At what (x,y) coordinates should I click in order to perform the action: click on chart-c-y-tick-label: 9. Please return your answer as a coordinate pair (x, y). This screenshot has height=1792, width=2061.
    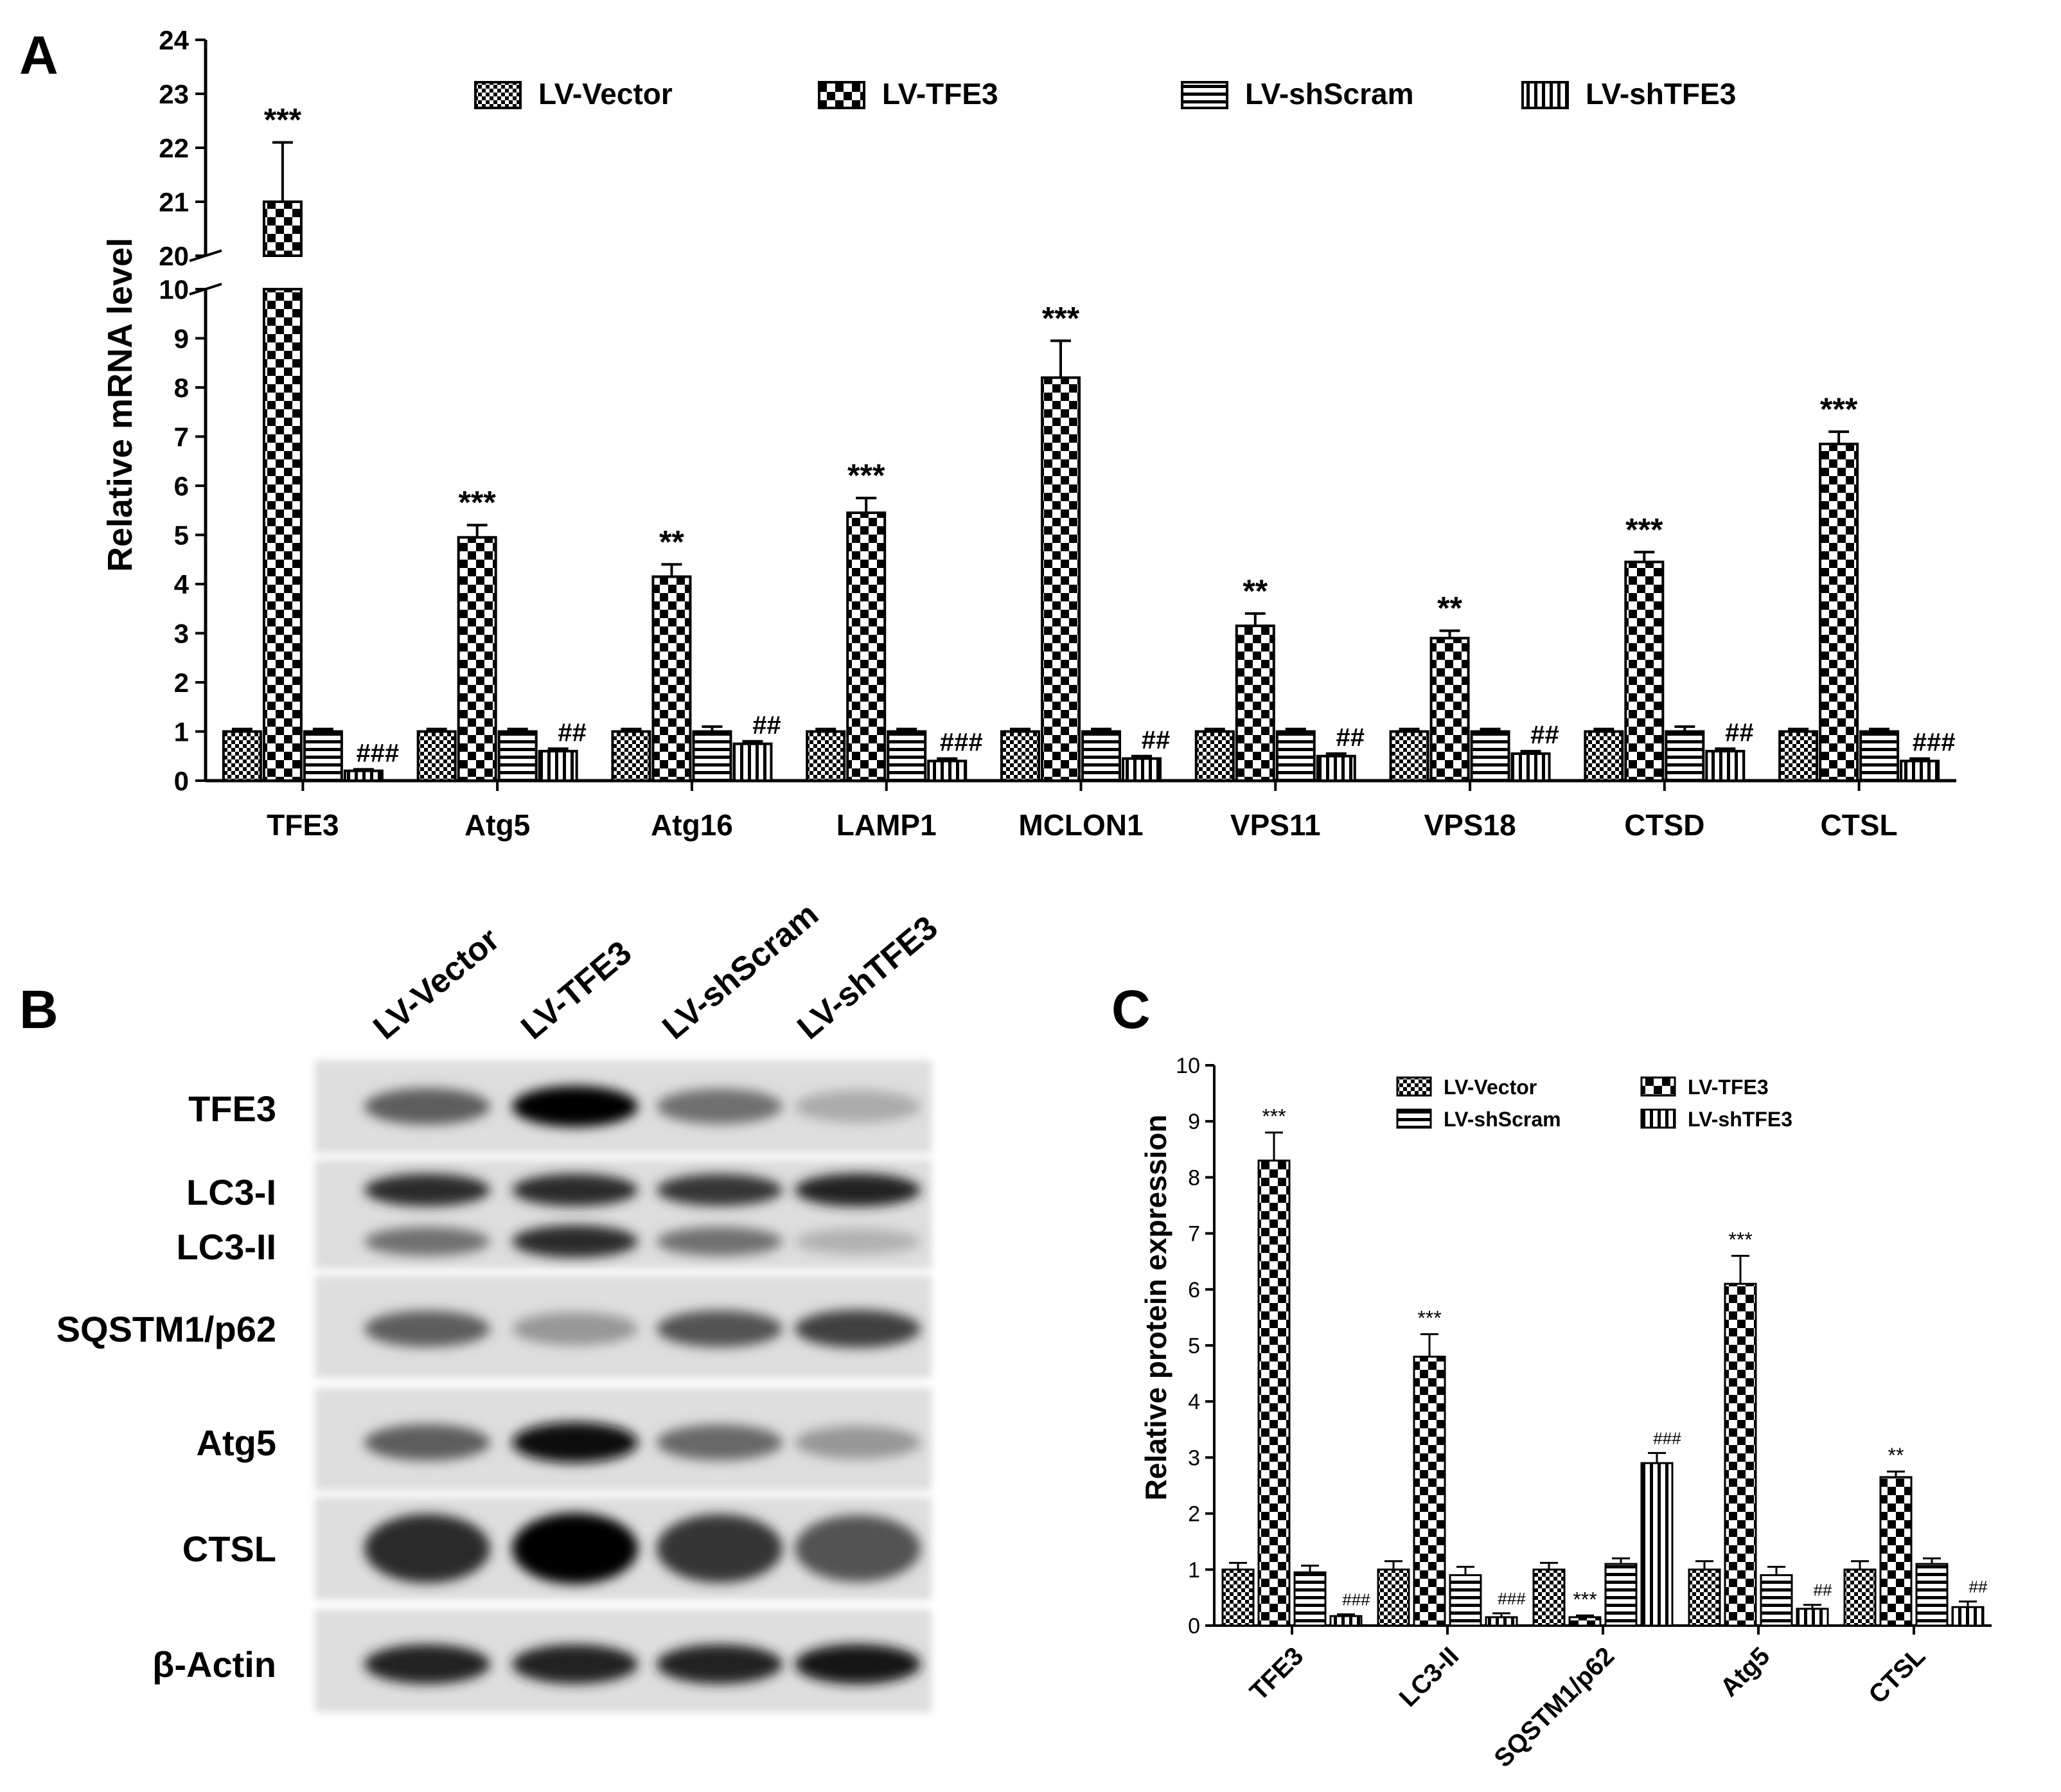
    Looking at the image, I should click on (1194, 1122).